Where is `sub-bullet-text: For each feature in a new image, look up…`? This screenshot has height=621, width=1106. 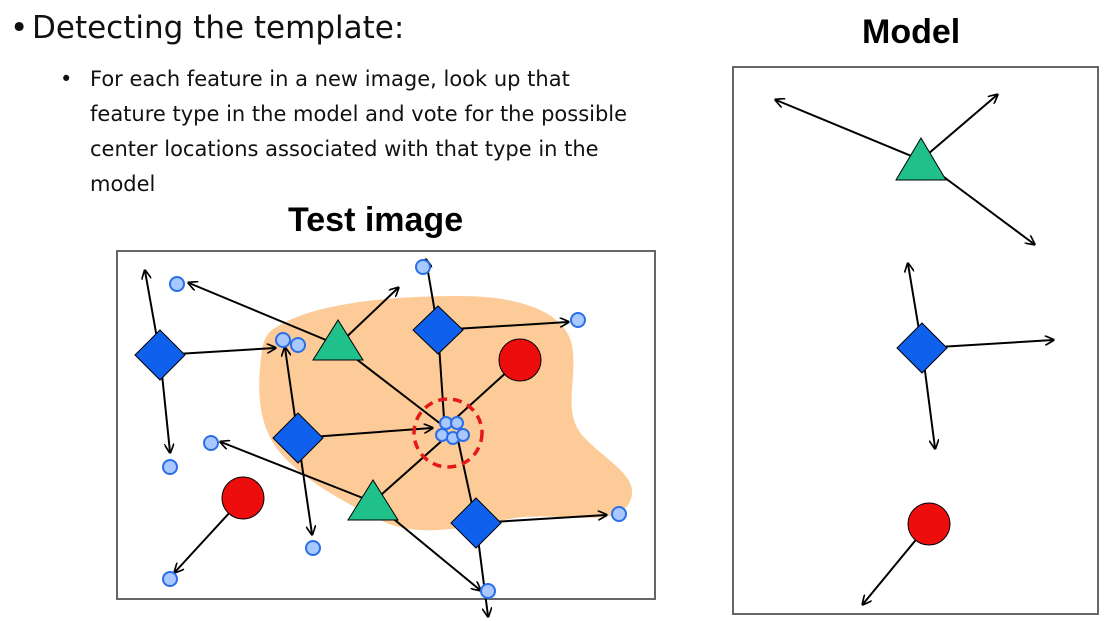 sub-bullet-text: For each feature in a new image, look up… is located at coordinates (359, 131).